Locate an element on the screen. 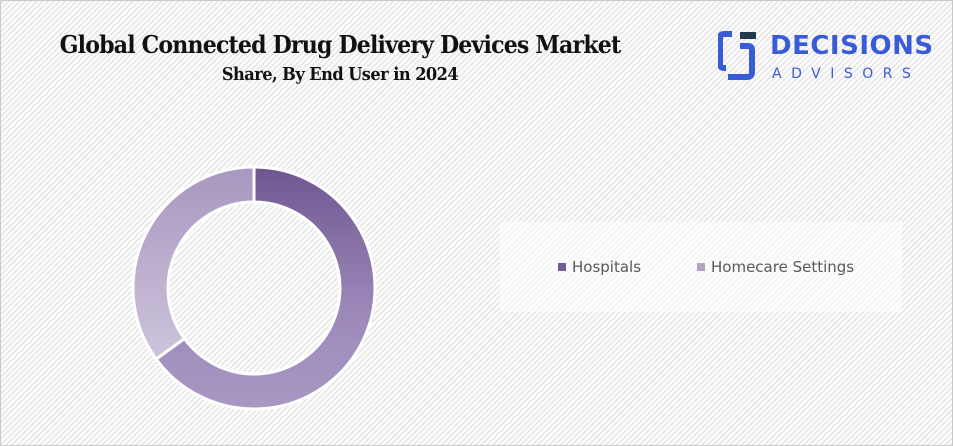 The height and width of the screenshot is (446, 953). company-logo: DECISIONS ADVISORS is located at coordinates (828, 57).